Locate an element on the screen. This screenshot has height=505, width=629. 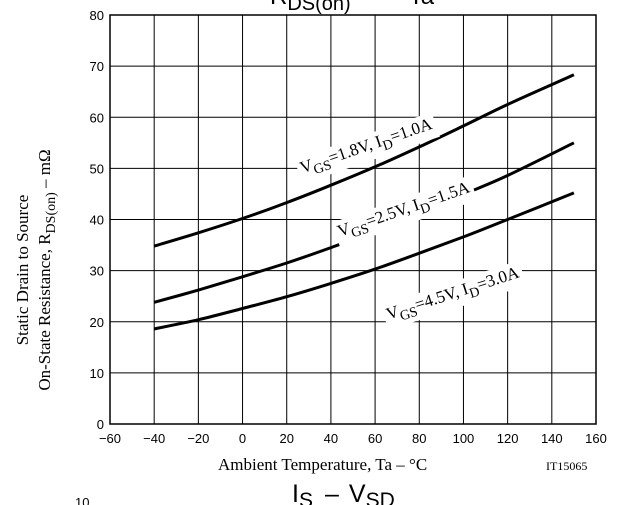
y-axis-label-line2: On-State Resistance, RDS(on) – mΩ is located at coordinates (47, 269).